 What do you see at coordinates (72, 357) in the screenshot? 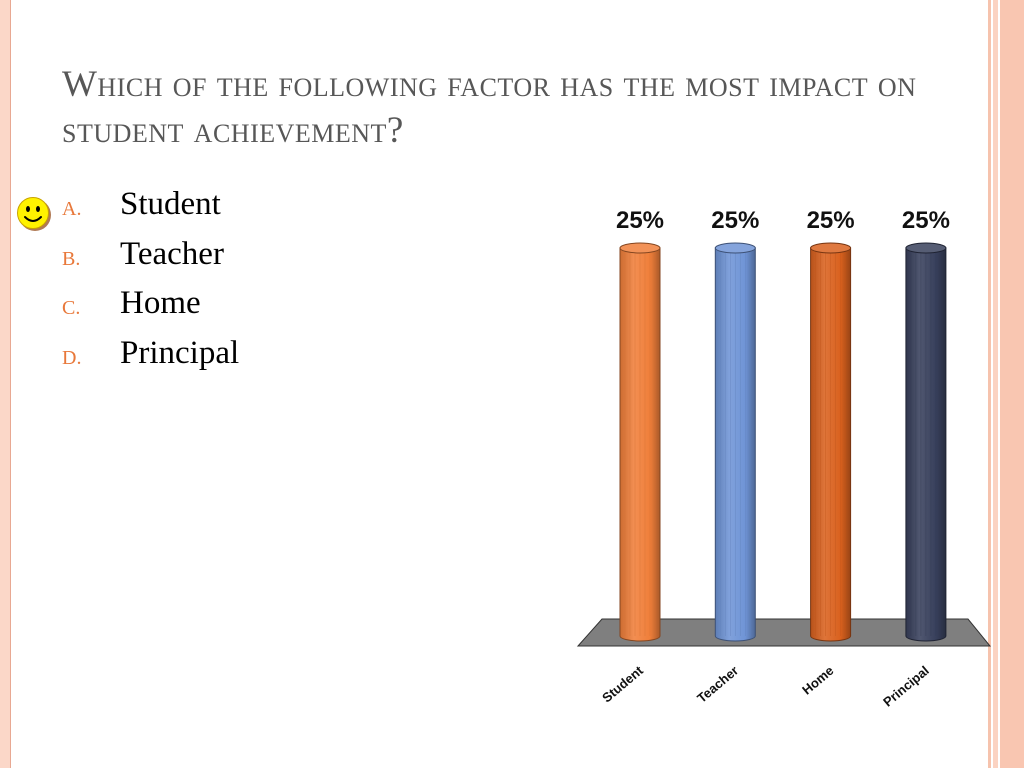
I see `option-letter: D.` at bounding box center [72, 357].